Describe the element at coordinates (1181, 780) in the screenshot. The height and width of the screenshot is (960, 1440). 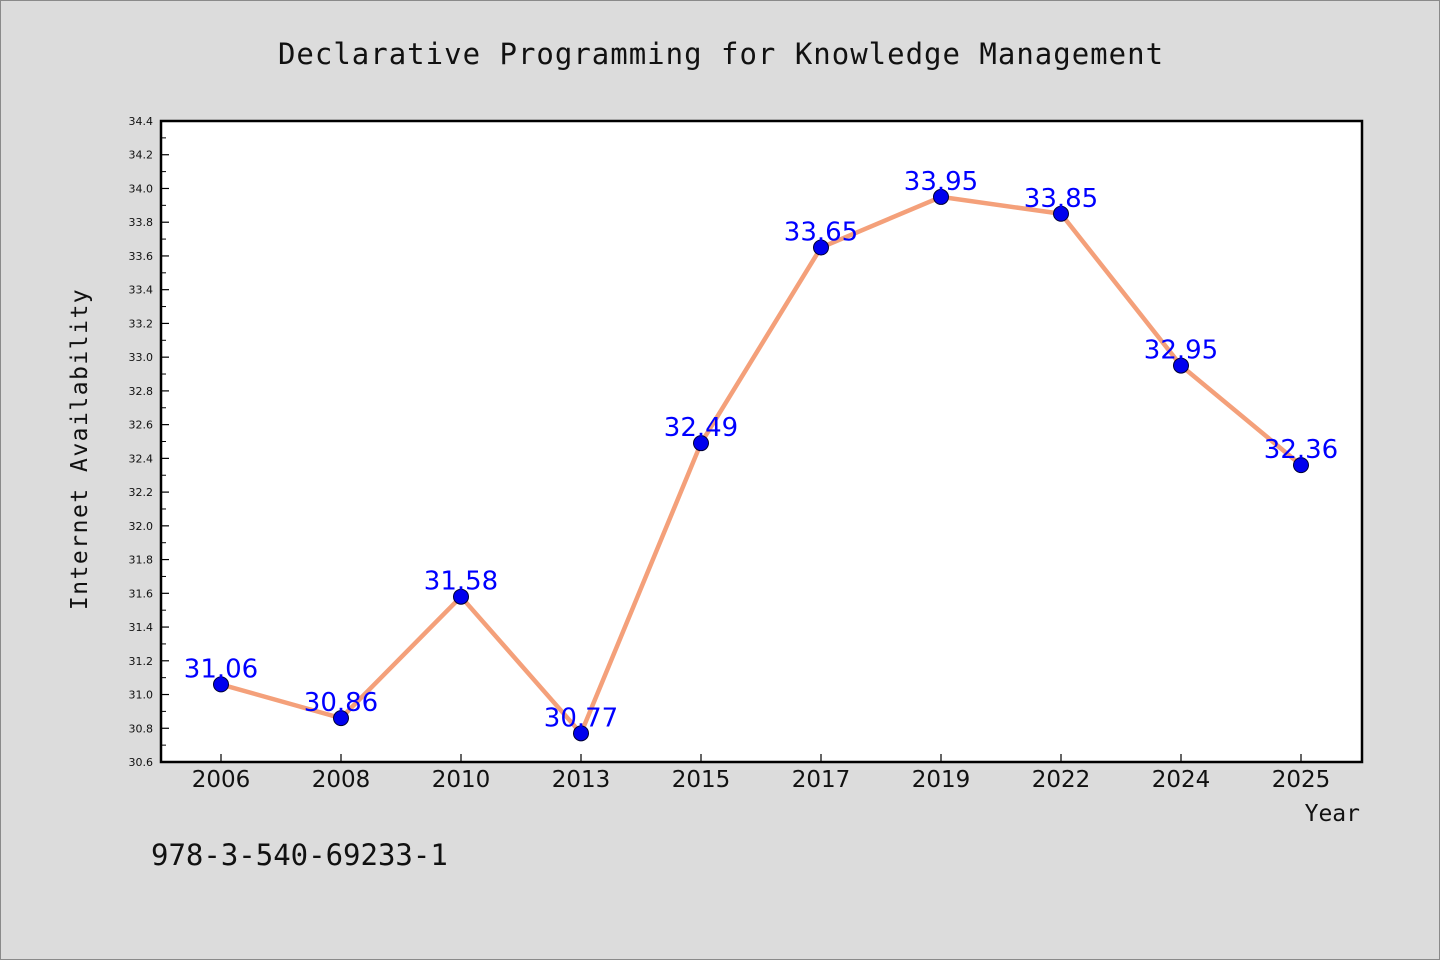
I see `x-tick-label: 2024` at that location.